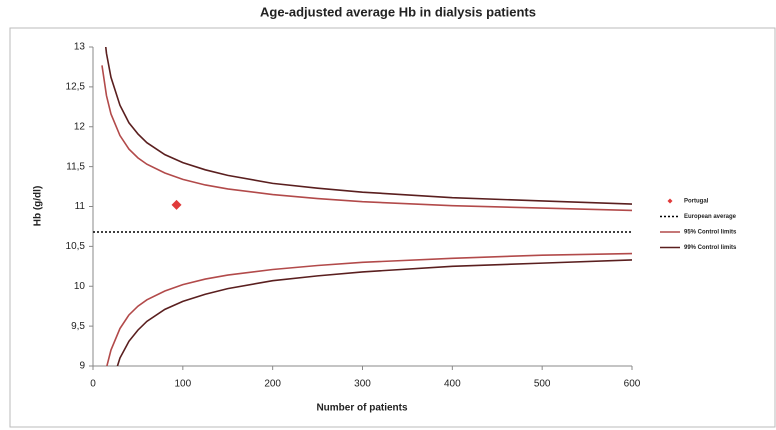 This screenshot has width=776, height=430. What do you see at coordinates (78, 326) in the screenshot?
I see `y-tick-label: 9,5` at bounding box center [78, 326].